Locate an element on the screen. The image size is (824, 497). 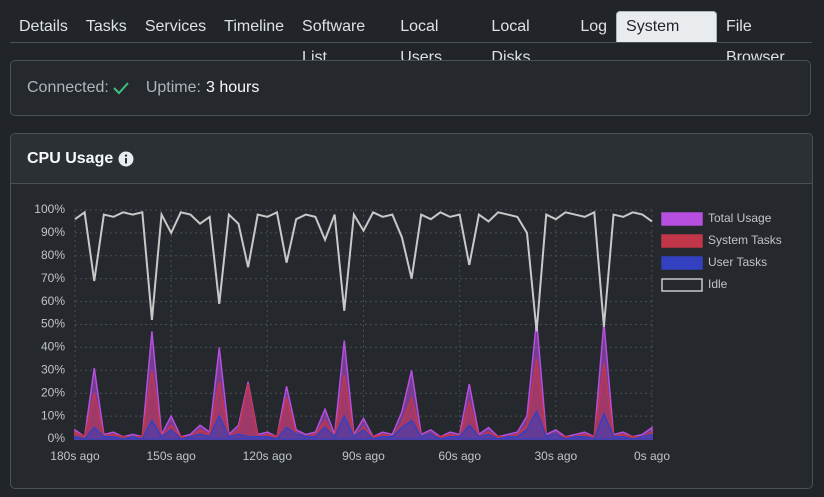
uptime-label: Uptime: is located at coordinates (173, 87).